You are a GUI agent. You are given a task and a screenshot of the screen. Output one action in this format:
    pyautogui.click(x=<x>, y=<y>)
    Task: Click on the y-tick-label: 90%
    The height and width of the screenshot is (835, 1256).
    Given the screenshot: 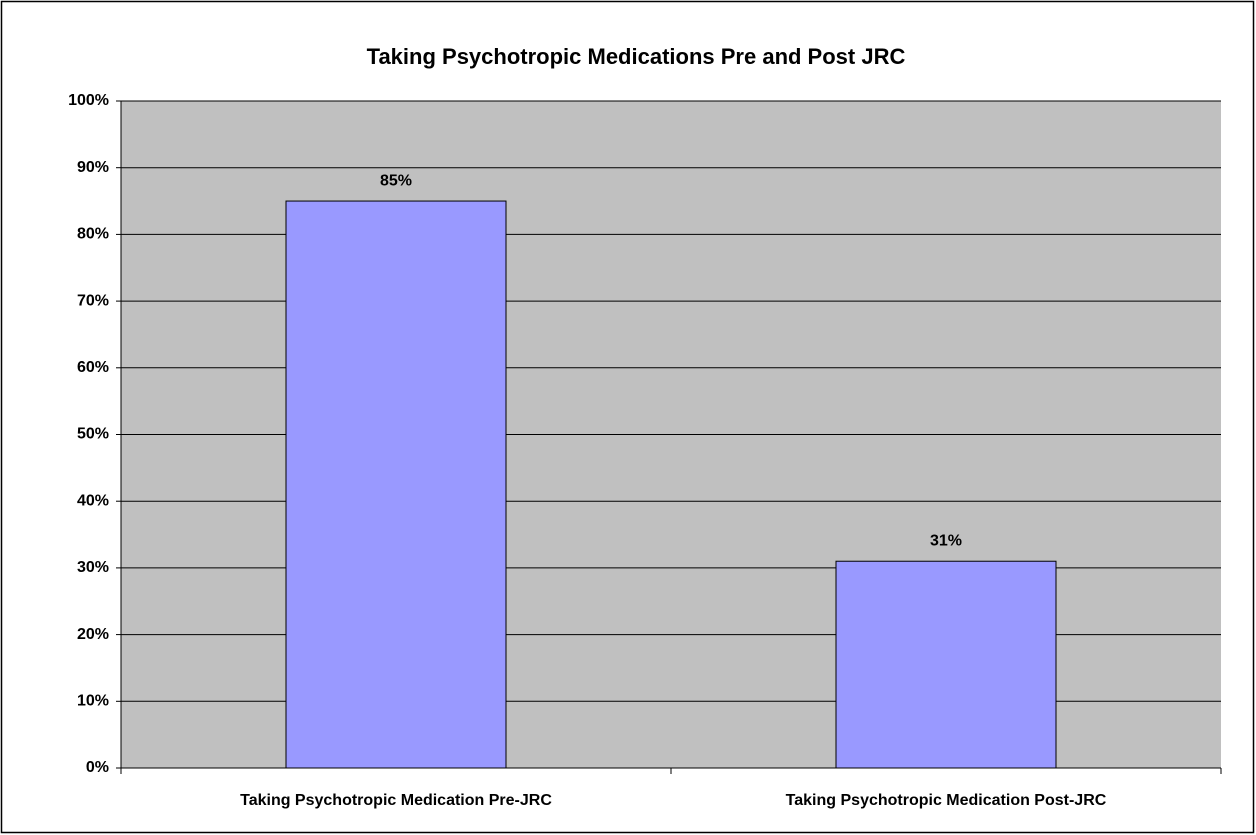 What is the action you would take?
    pyautogui.click(x=93, y=167)
    